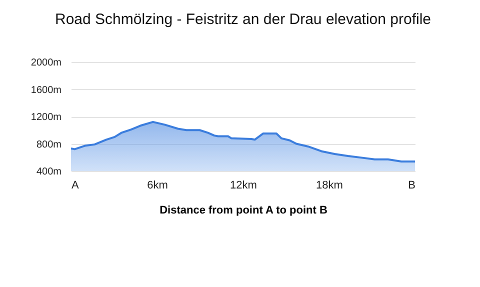 The image size is (480, 287). What do you see at coordinates (46, 117) in the screenshot?
I see `y-tick-label: 1200m` at bounding box center [46, 117].